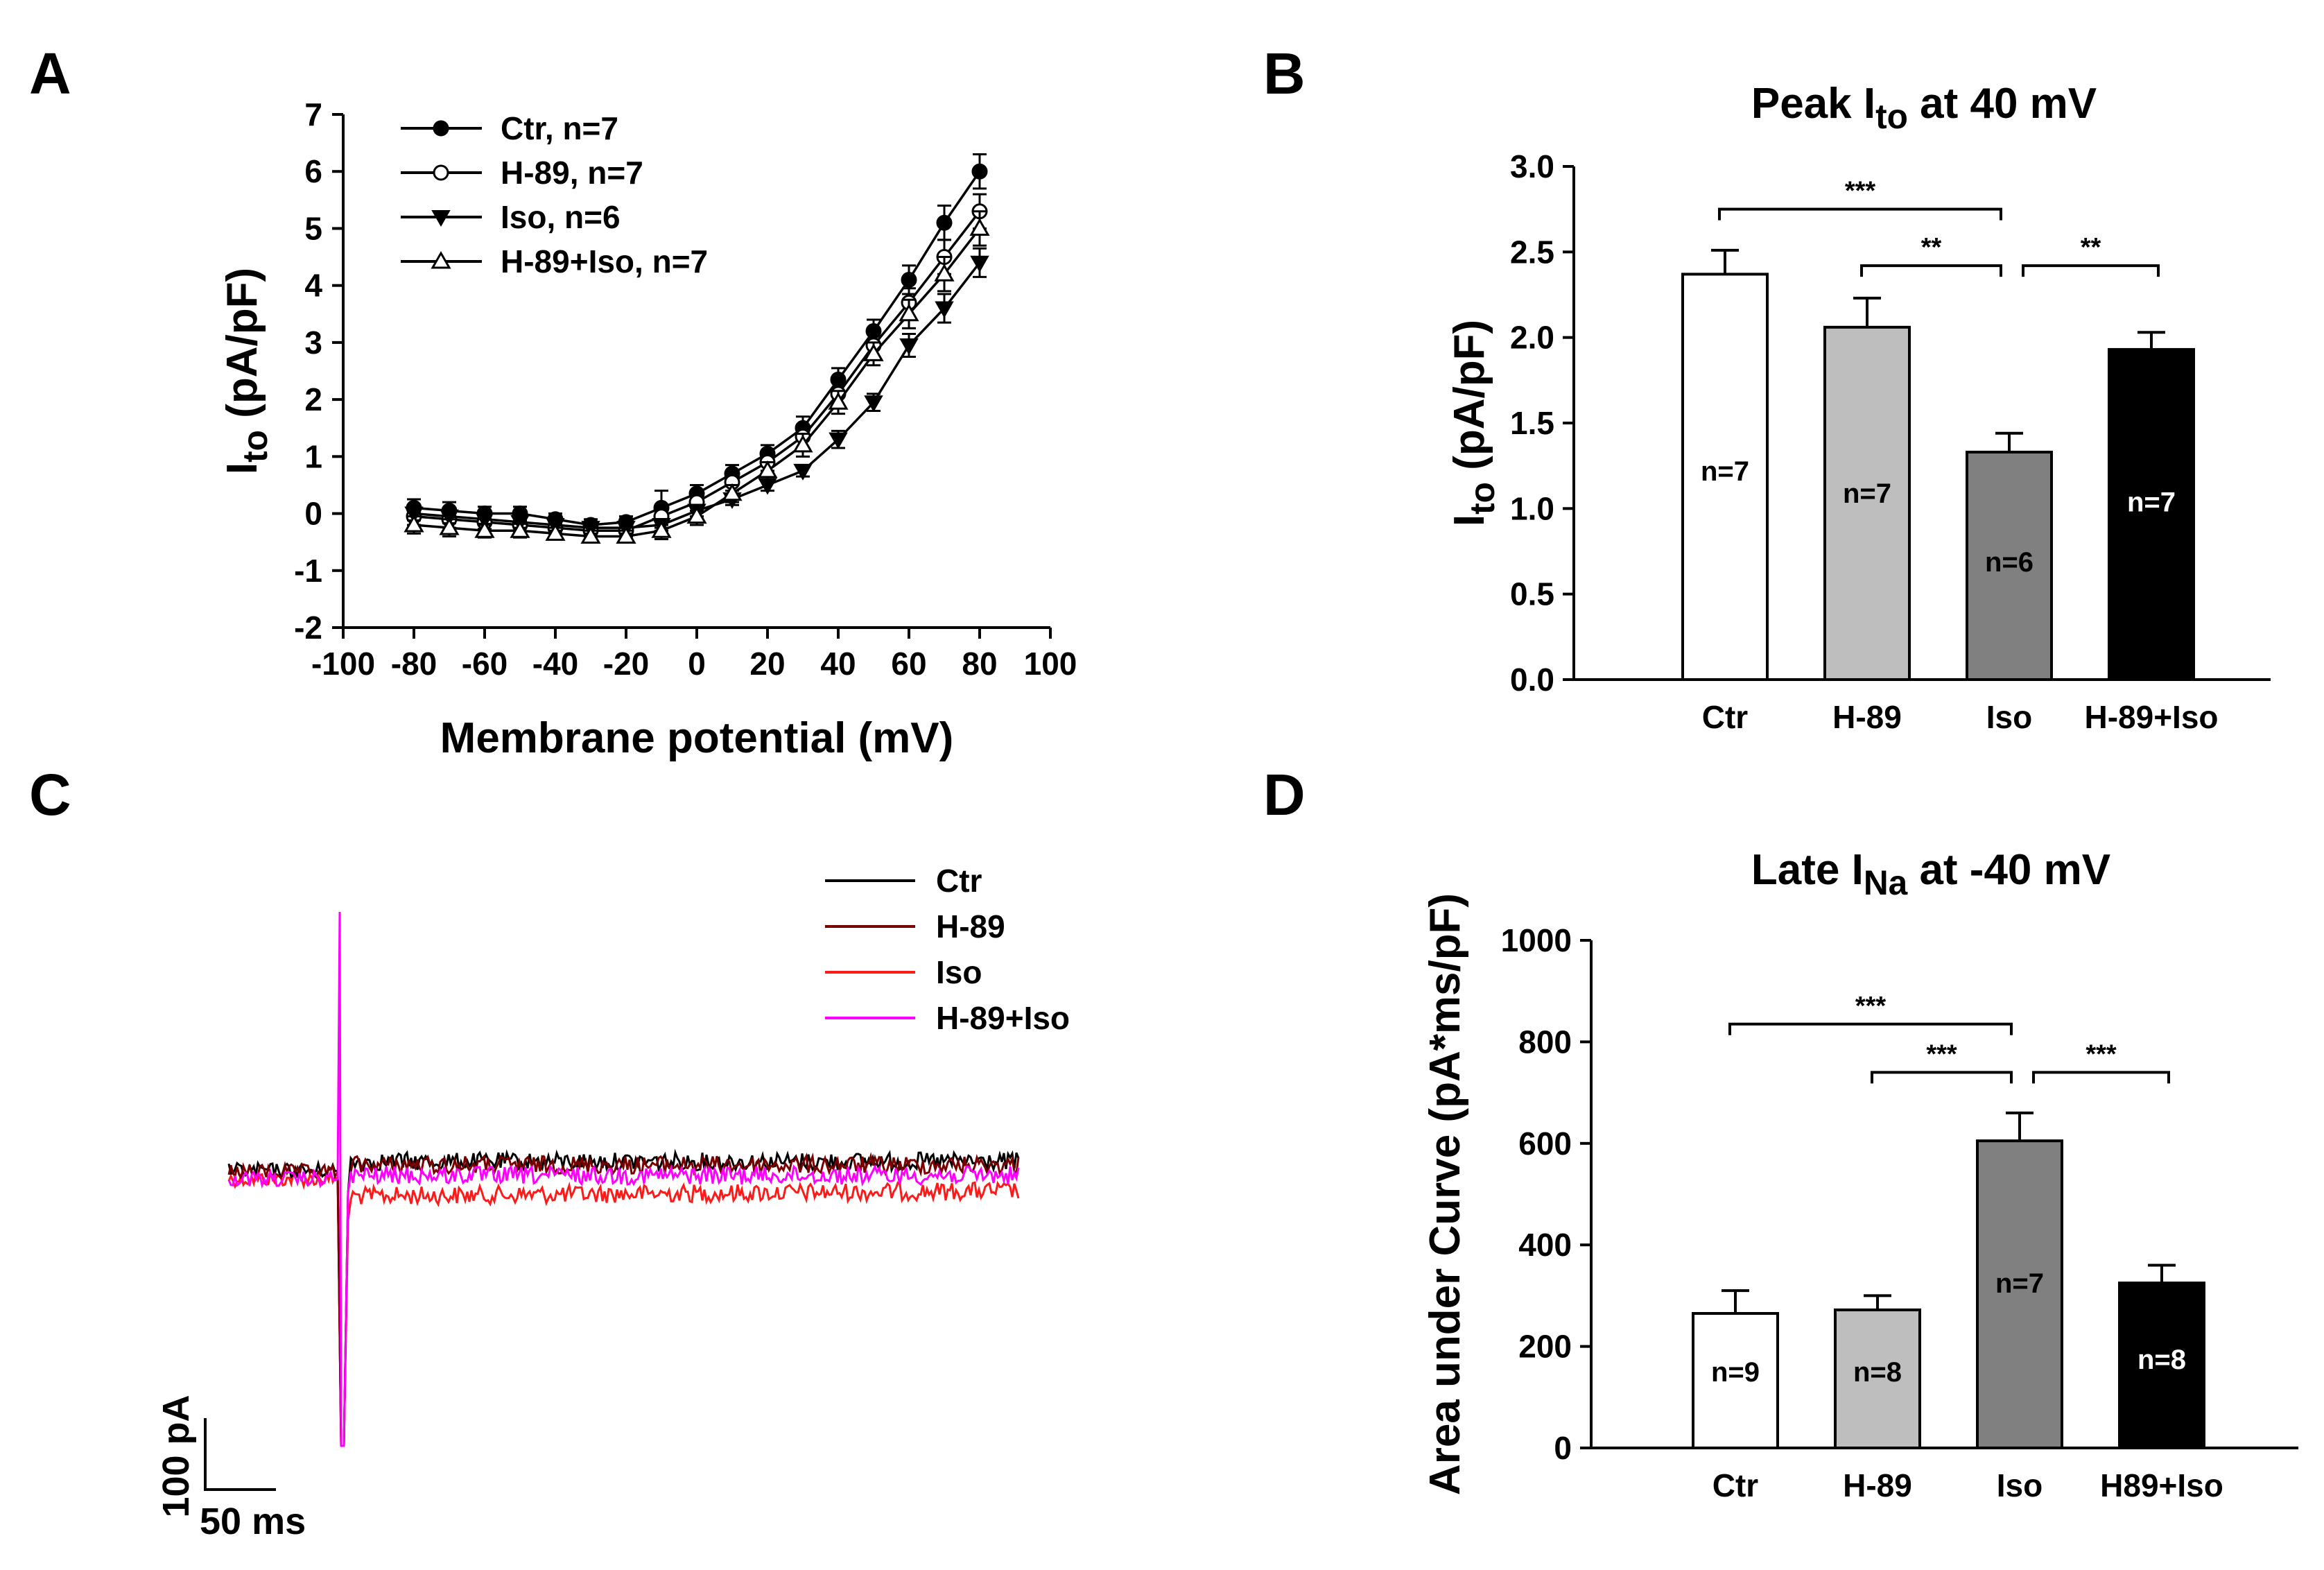 The image size is (2324, 1570). Describe the element at coordinates (313, 399) in the screenshot. I see `y-tick-label: 2` at that location.